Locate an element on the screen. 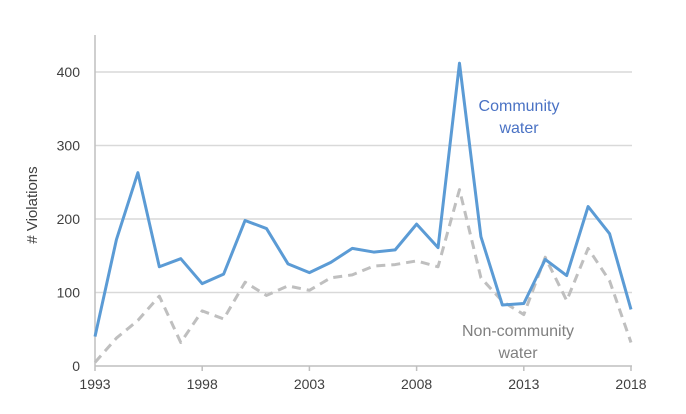  y-tick-label: 100 is located at coordinates (69, 293).